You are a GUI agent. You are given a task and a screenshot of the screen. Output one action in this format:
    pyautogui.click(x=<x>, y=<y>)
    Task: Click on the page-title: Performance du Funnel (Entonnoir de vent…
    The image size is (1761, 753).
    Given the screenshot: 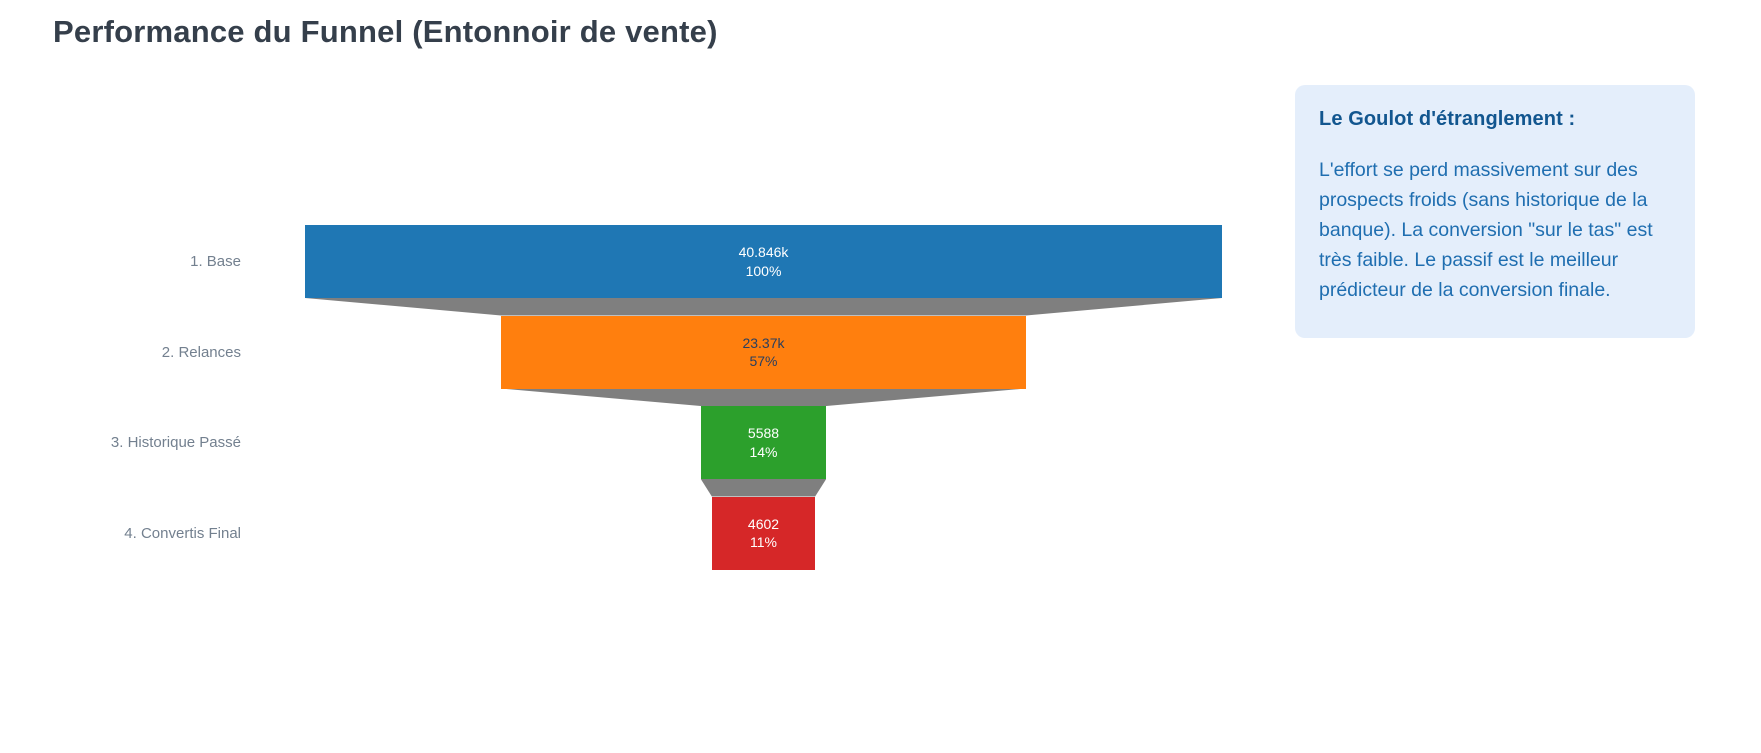 What is the action you would take?
    pyautogui.click(x=385, y=31)
    